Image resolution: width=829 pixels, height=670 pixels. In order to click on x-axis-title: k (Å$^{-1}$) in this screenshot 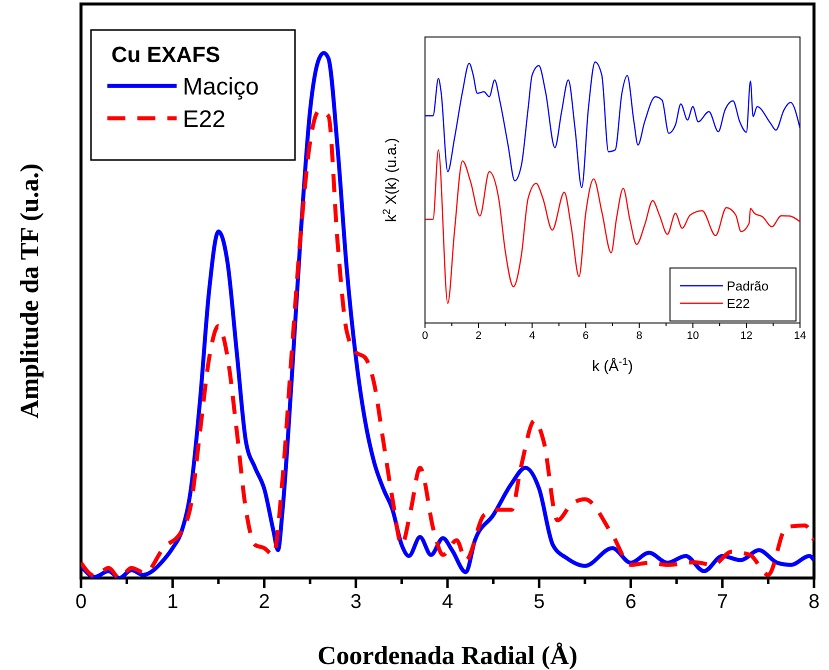, I will do `click(613, 365)`.